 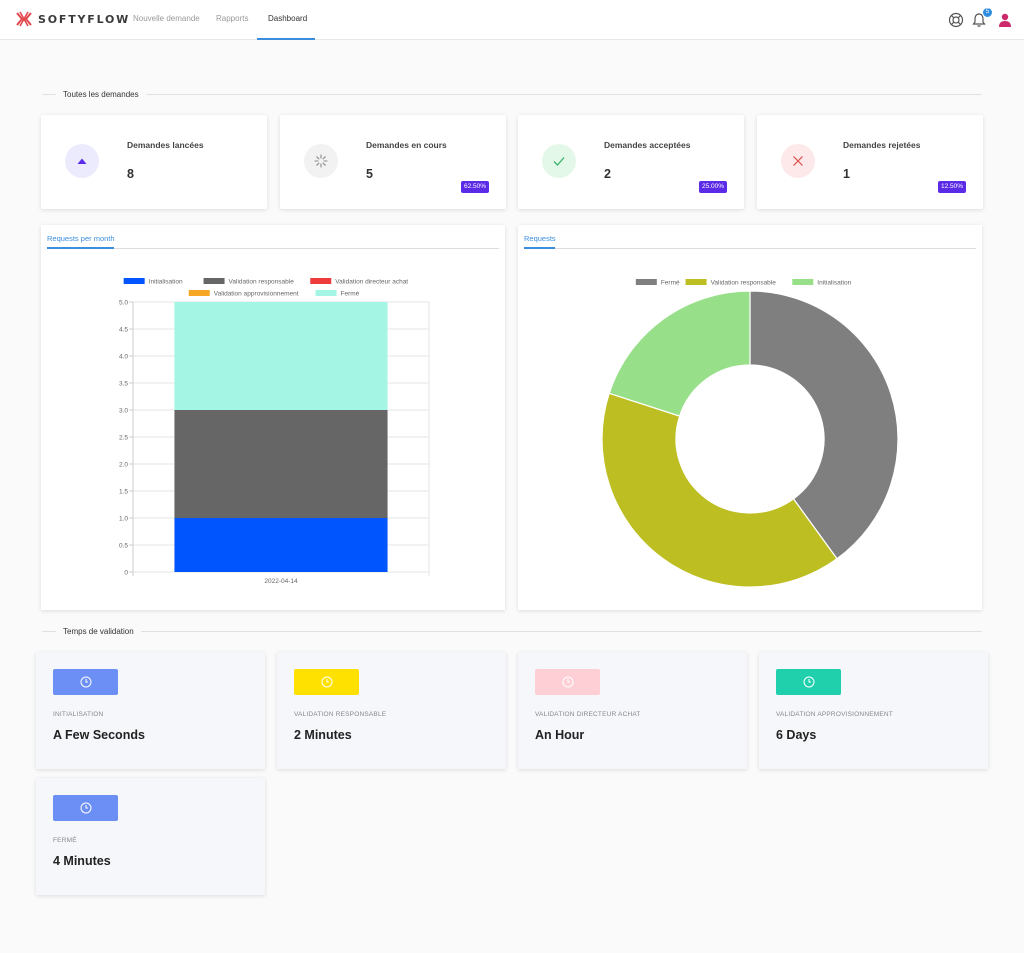 I want to click on percentage-badge: 62.50%, so click(x=474, y=187).